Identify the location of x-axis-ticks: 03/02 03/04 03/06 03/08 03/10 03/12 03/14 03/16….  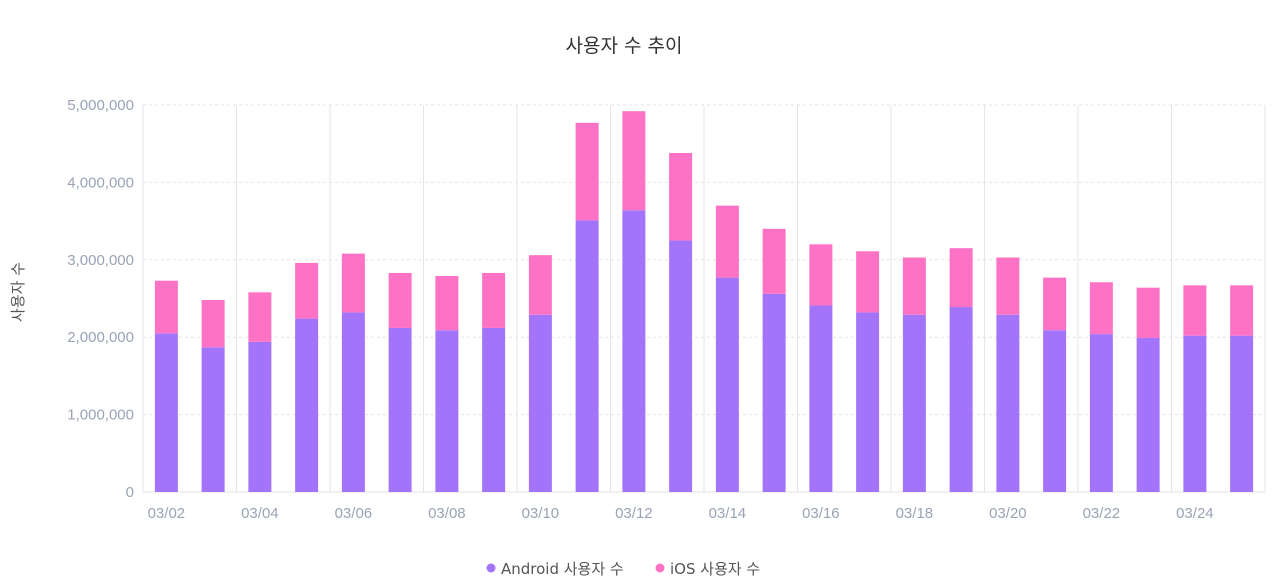
(681, 513).